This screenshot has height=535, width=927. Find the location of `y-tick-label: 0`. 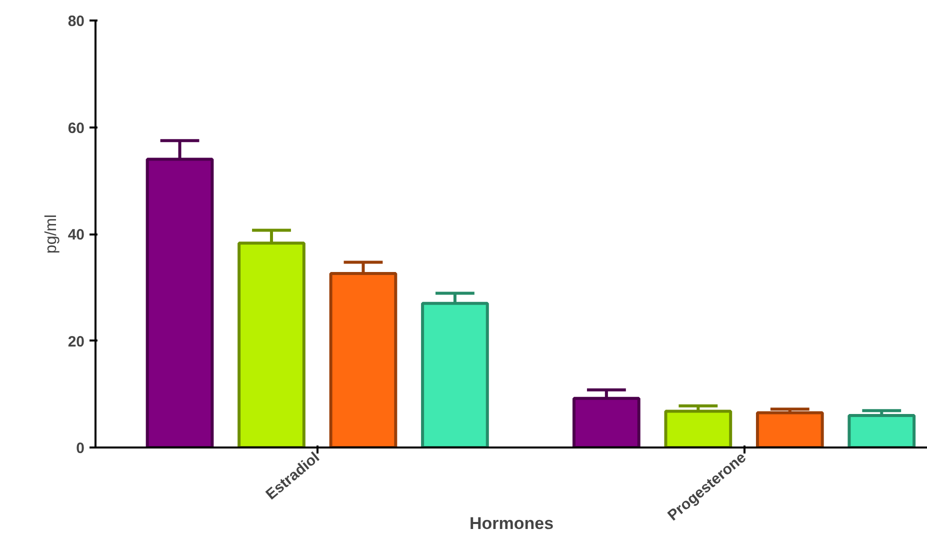

y-tick-label: 0 is located at coordinates (80, 448).